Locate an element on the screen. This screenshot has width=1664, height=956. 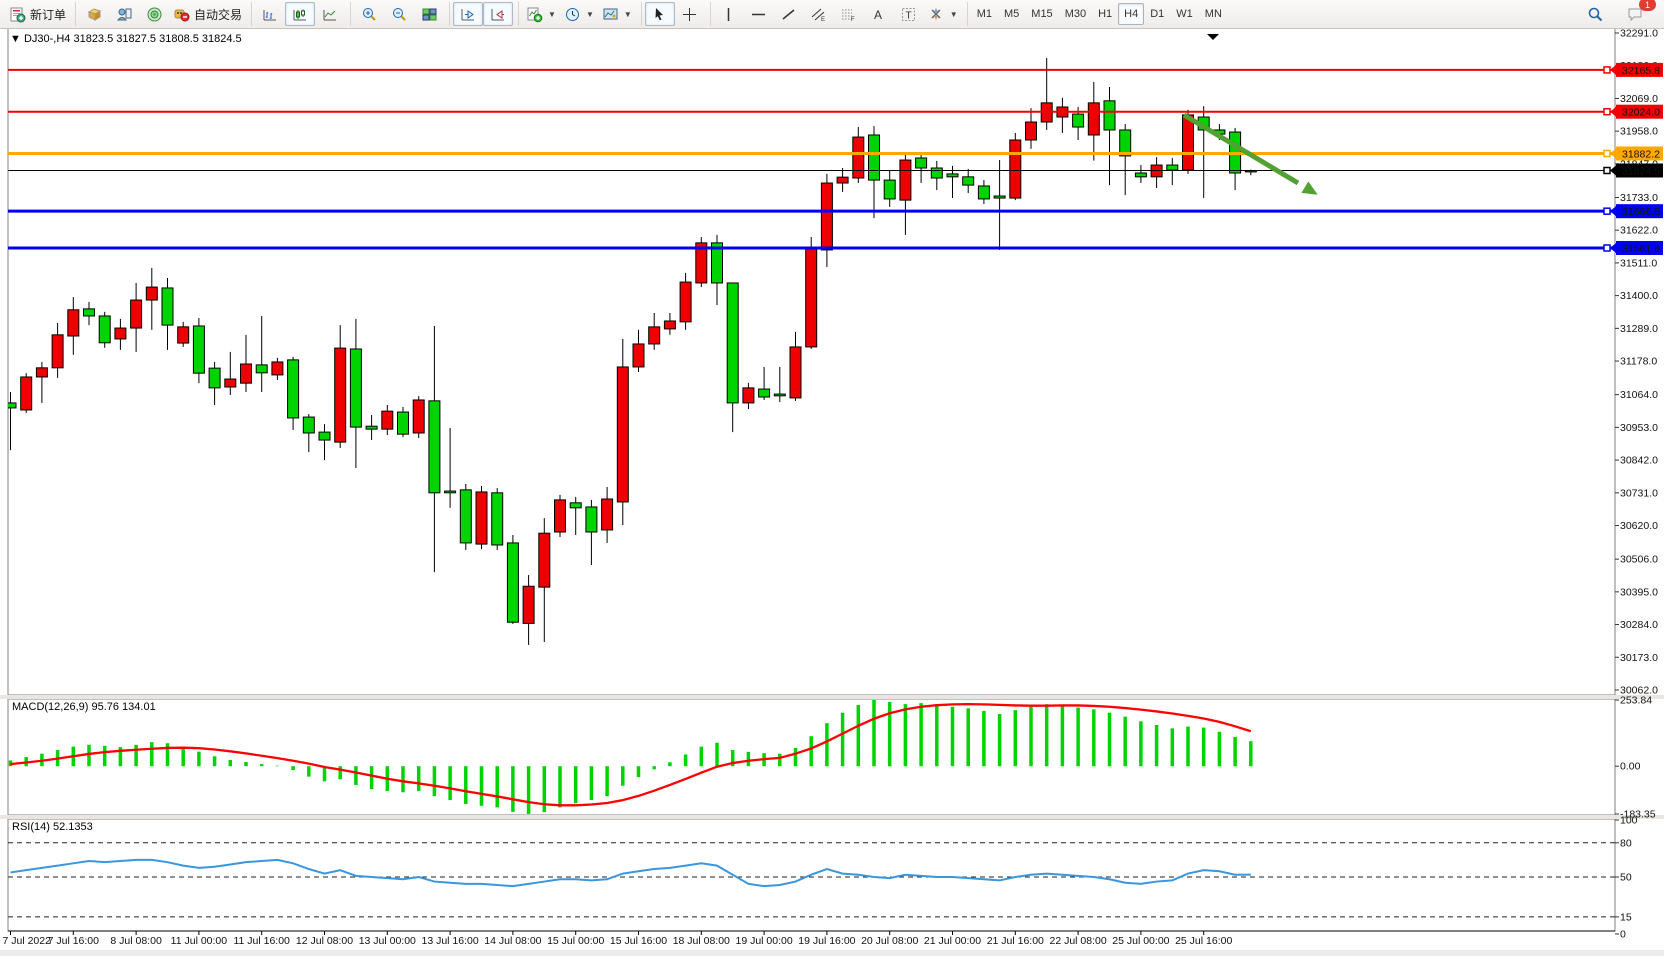
shapes-button: ▼ is located at coordinates (943, 14).